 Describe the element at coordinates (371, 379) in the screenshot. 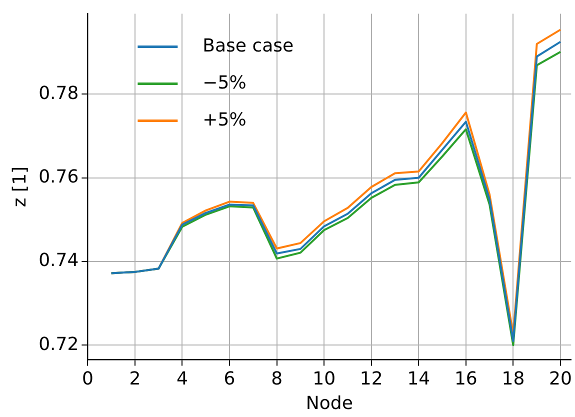

I see `x-tick-label: 12` at that location.